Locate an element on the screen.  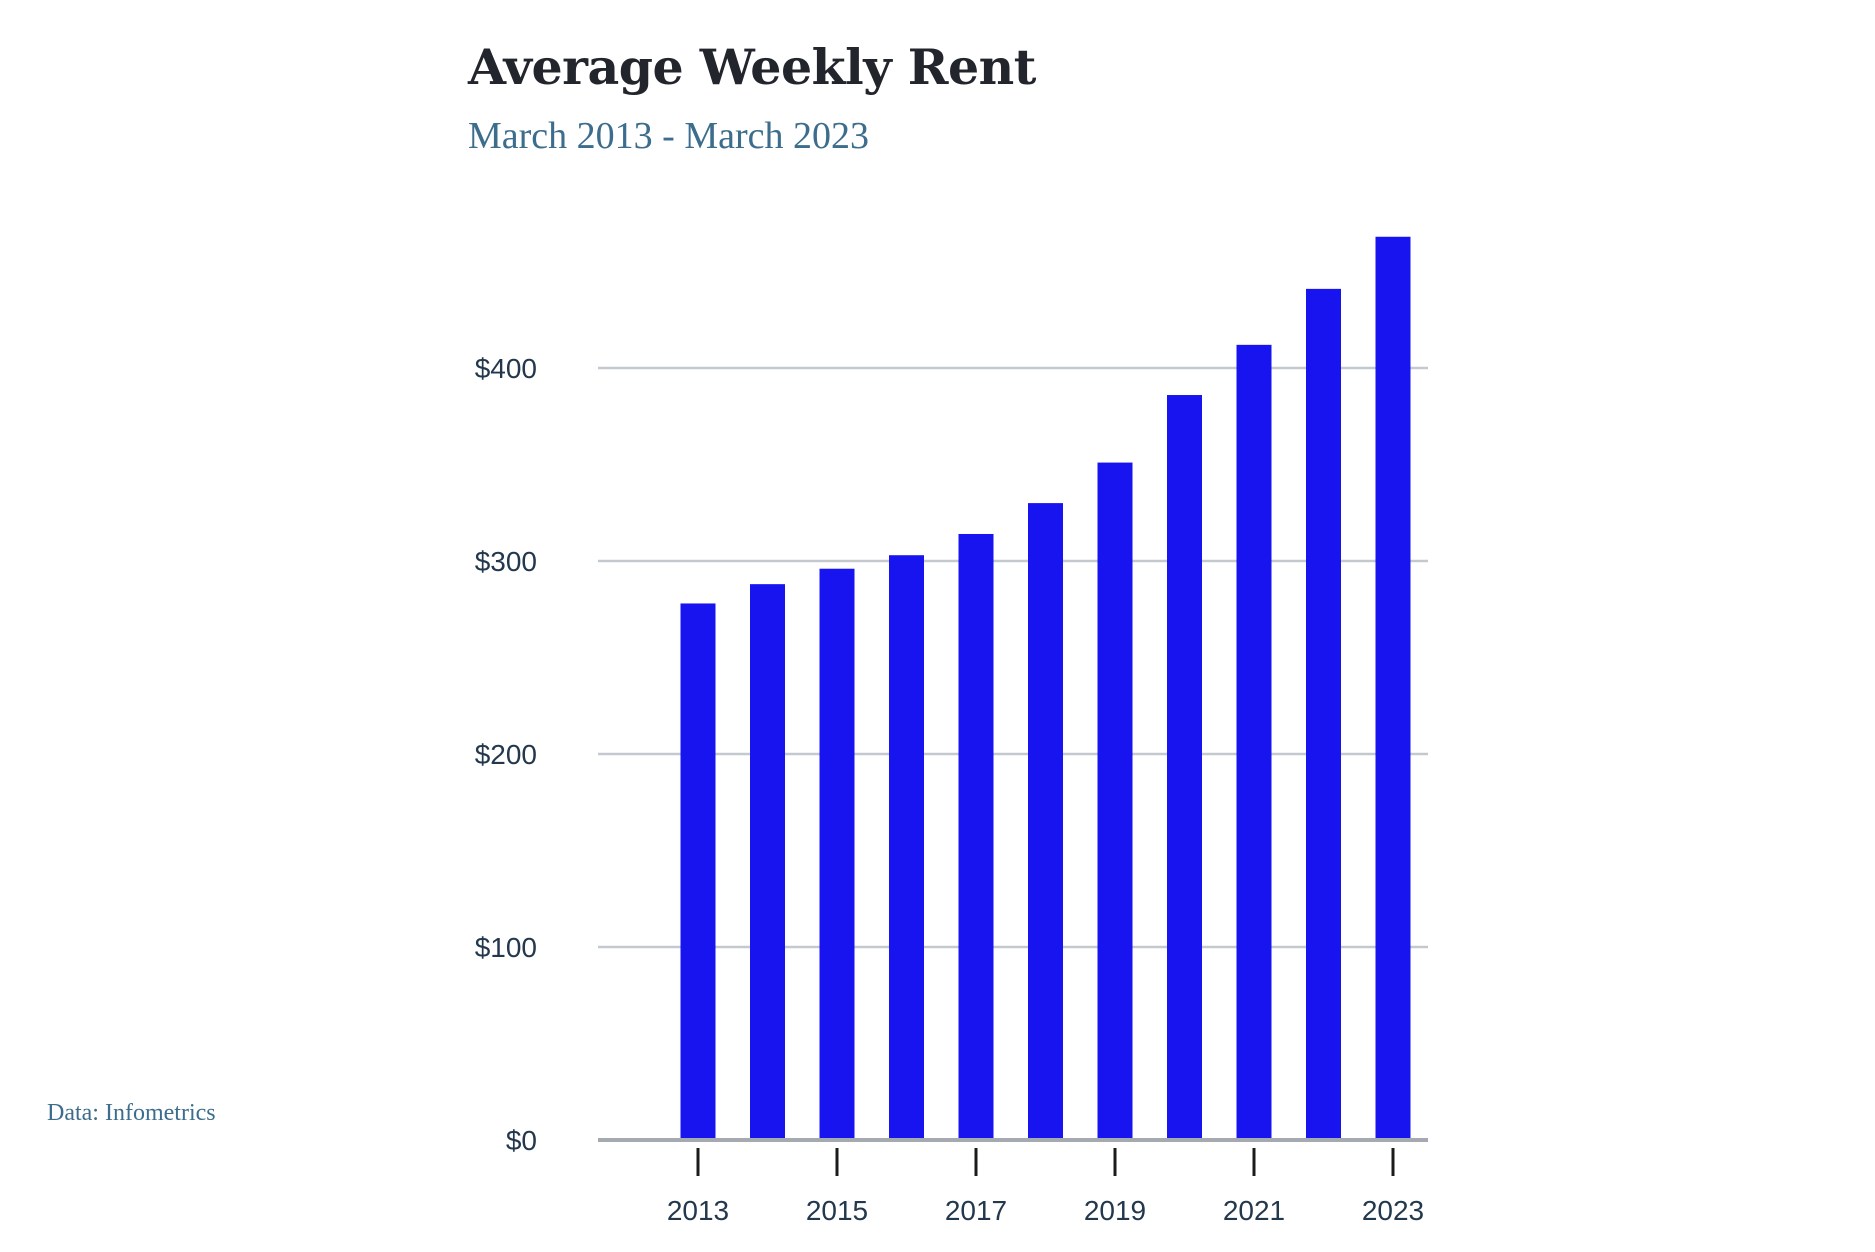
x-tick-label: 2017 is located at coordinates (976, 1210).